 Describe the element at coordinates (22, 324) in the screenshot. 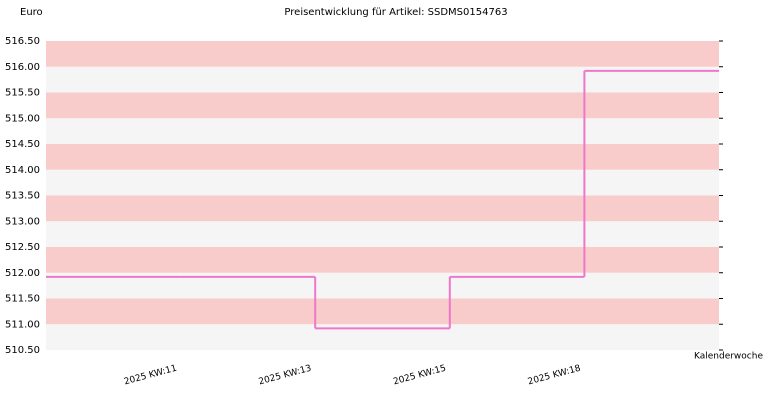

I see `y-tick-label: 511.00` at that location.